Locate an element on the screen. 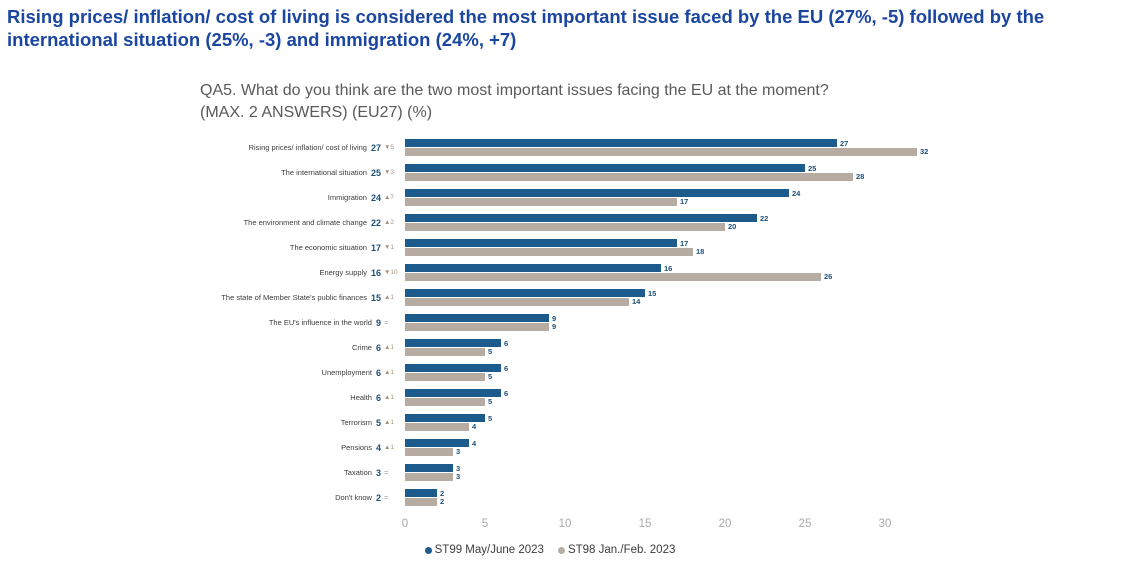 This screenshot has width=1134, height=570. row-labels: Terrorism 5 ▲1 is located at coordinates (302, 423).